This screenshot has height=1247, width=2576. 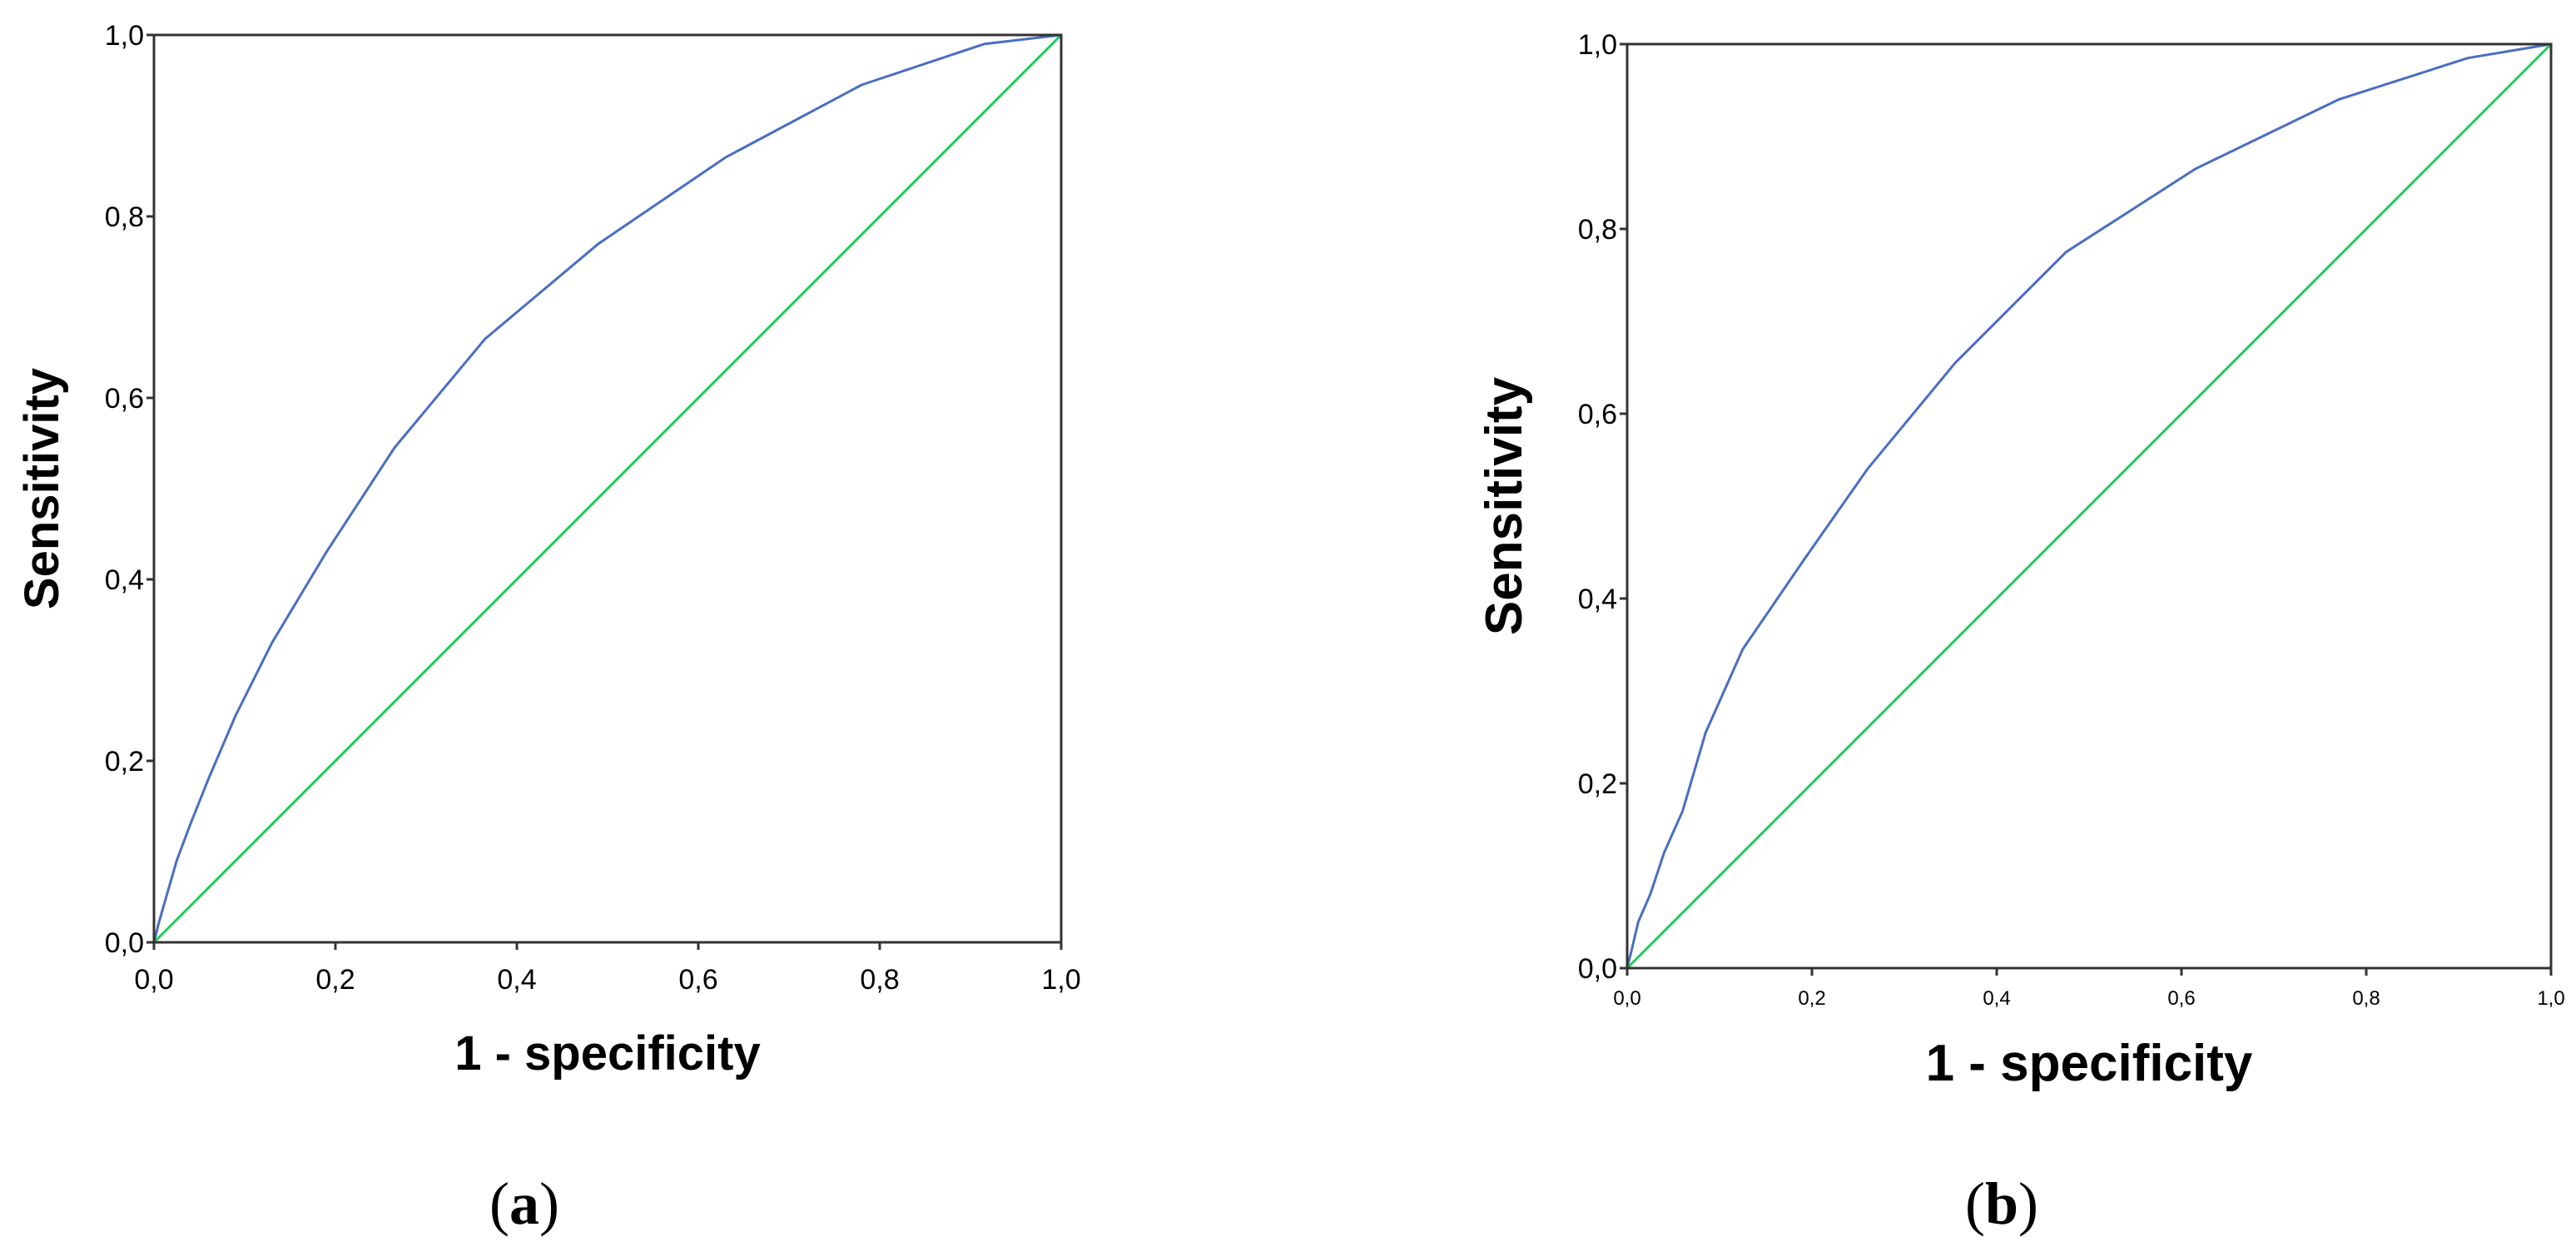 I want to click on y-axis-title-b: Sensitivity, so click(x=1504, y=505).